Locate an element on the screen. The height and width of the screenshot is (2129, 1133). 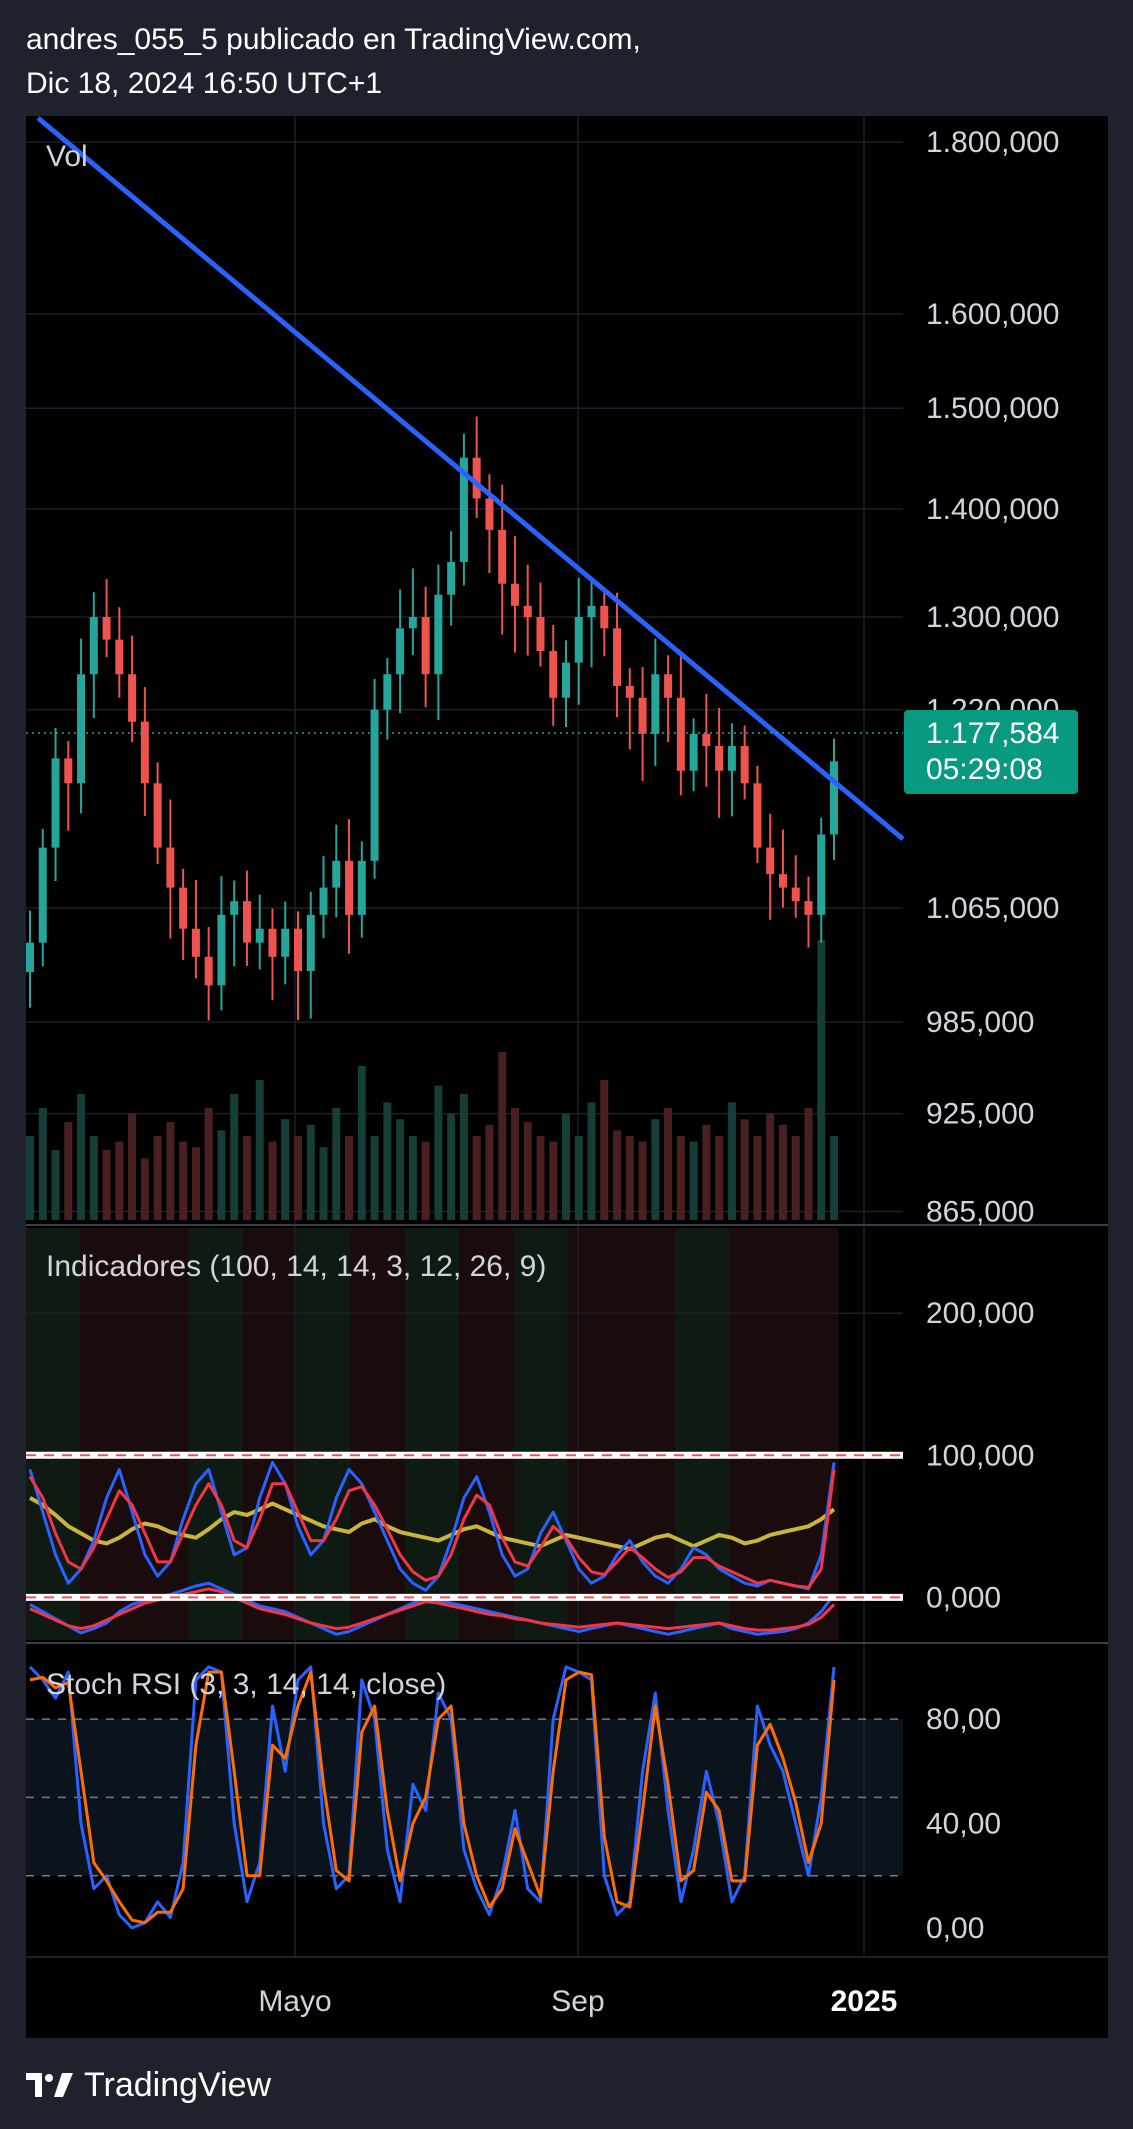
time-label-mayo: Mayo is located at coordinates (294, 2001).